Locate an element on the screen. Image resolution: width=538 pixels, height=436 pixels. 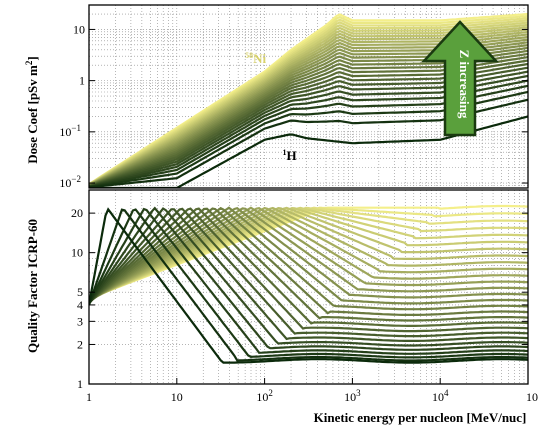
arrow-label: Z increasing is located at coordinates (464, 84).